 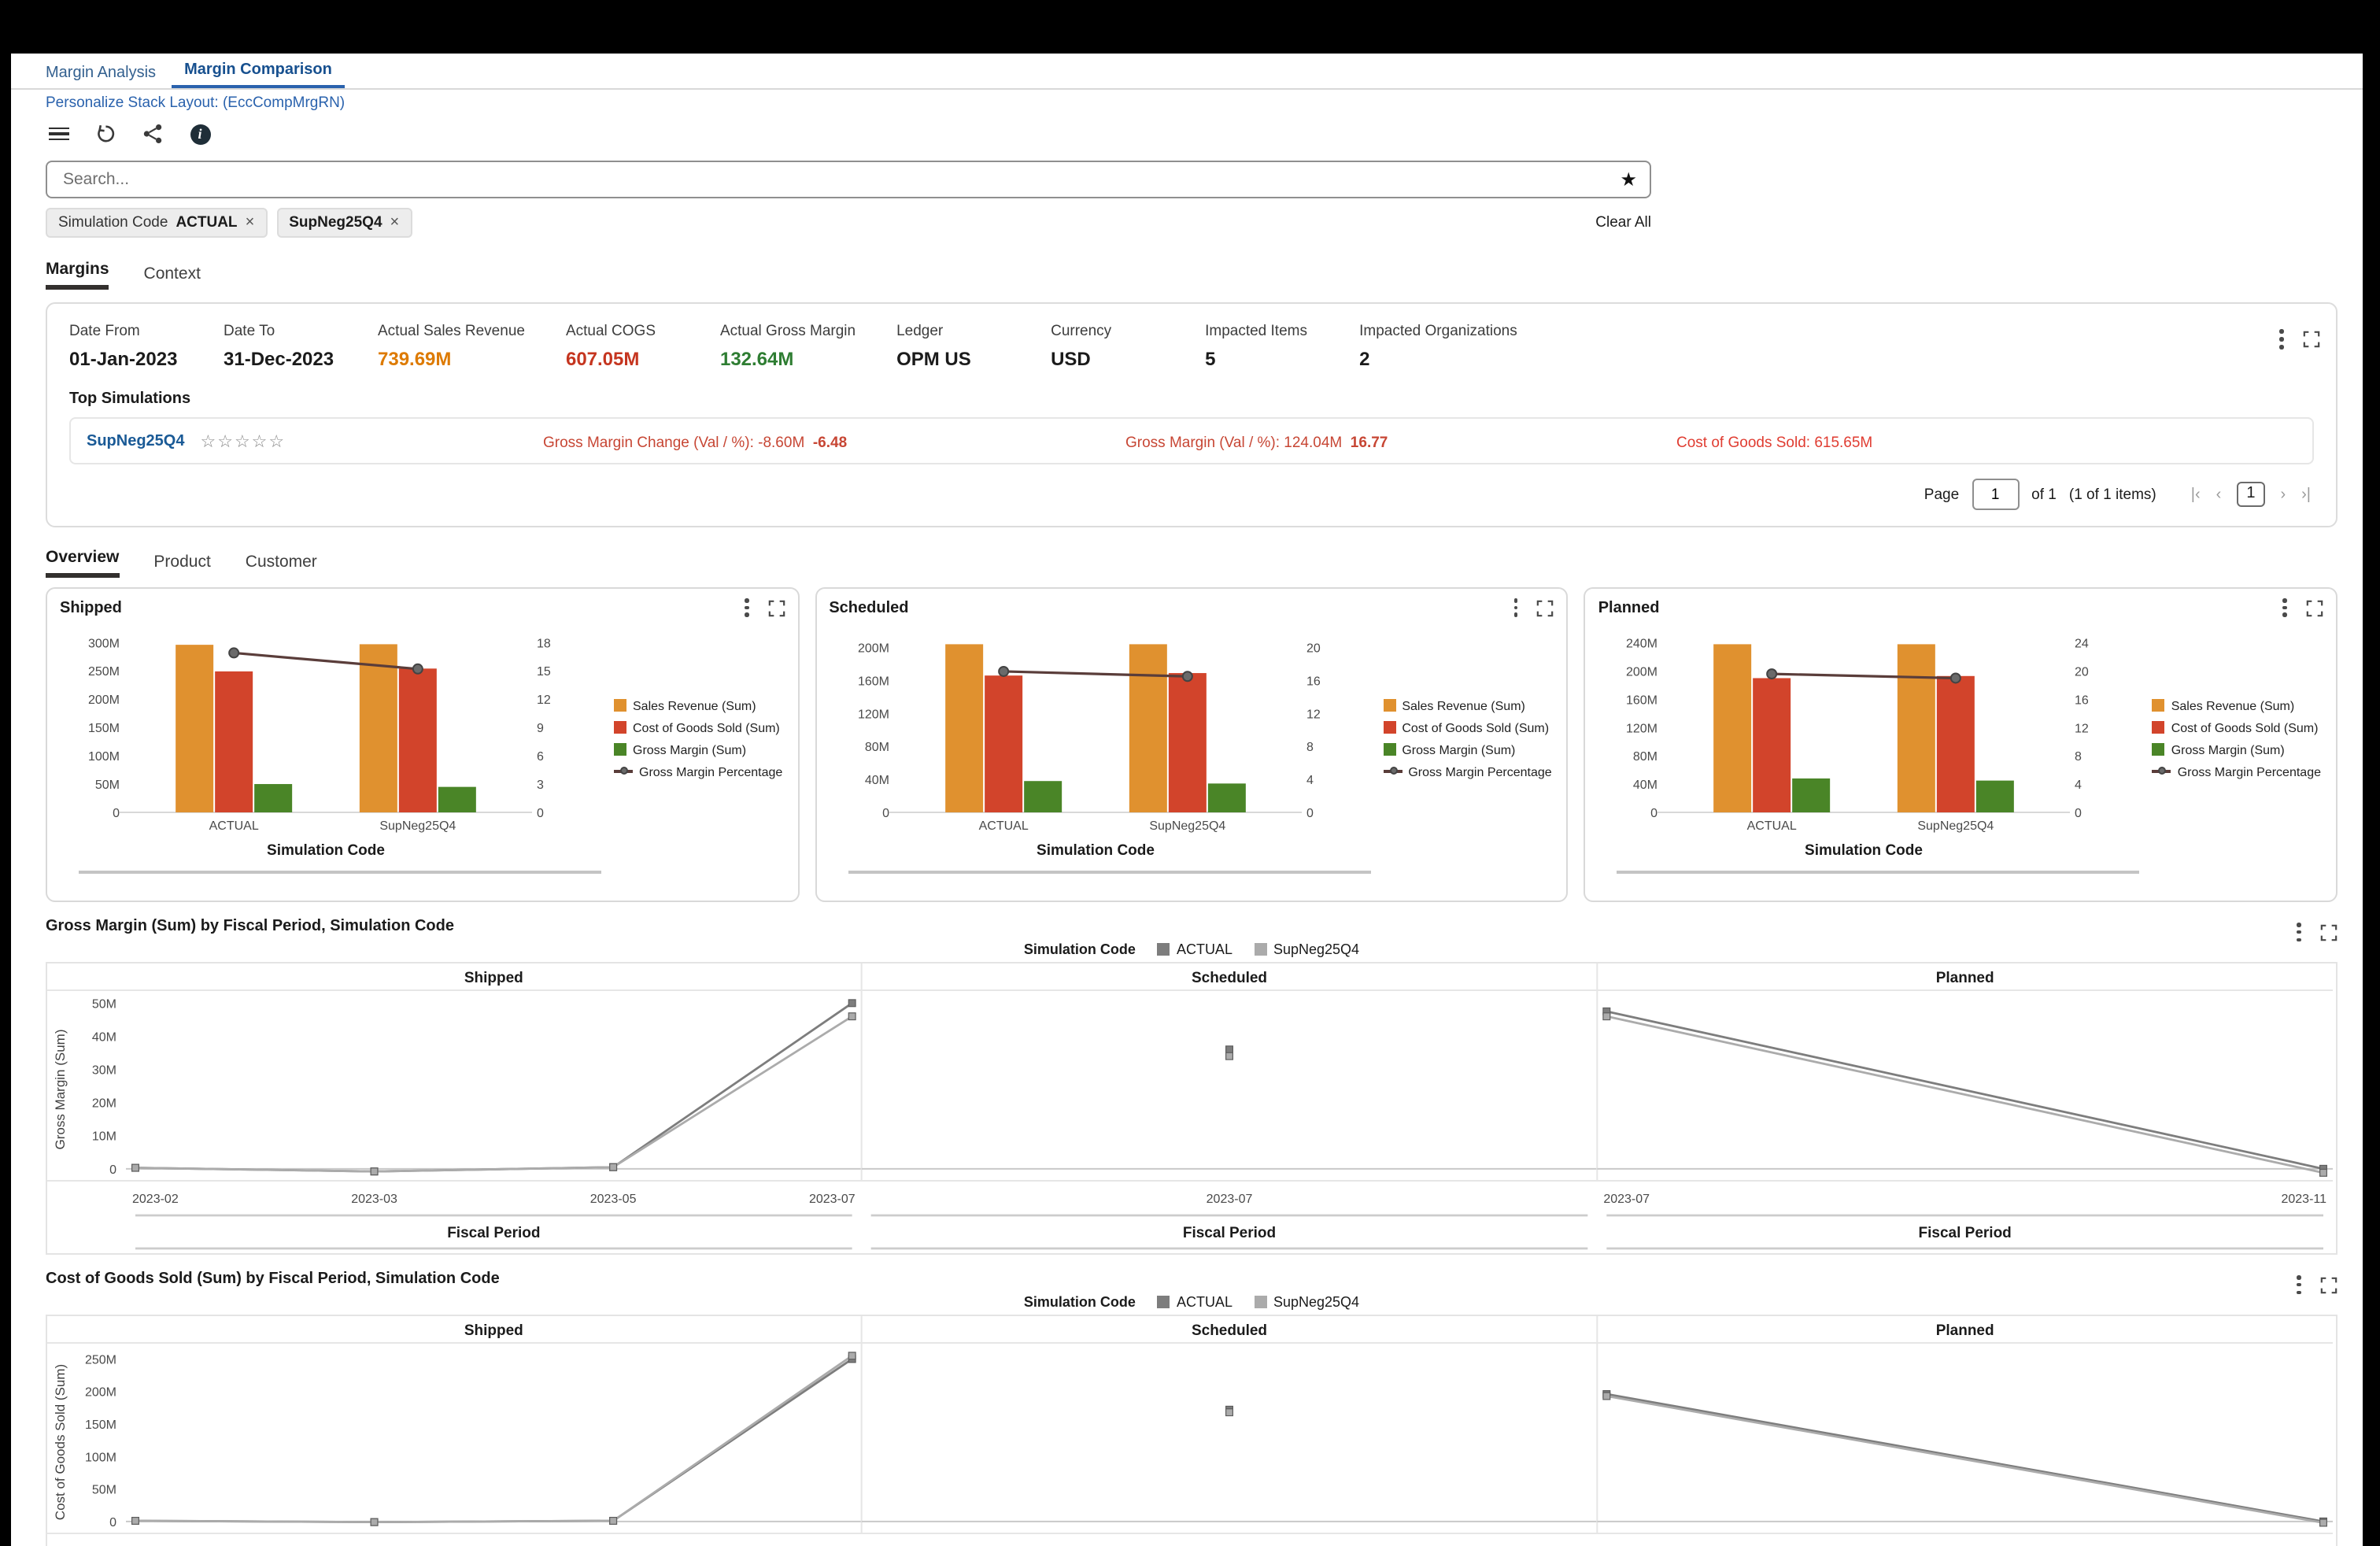 What do you see at coordinates (152, 133) in the screenshot?
I see `share-icon` at bounding box center [152, 133].